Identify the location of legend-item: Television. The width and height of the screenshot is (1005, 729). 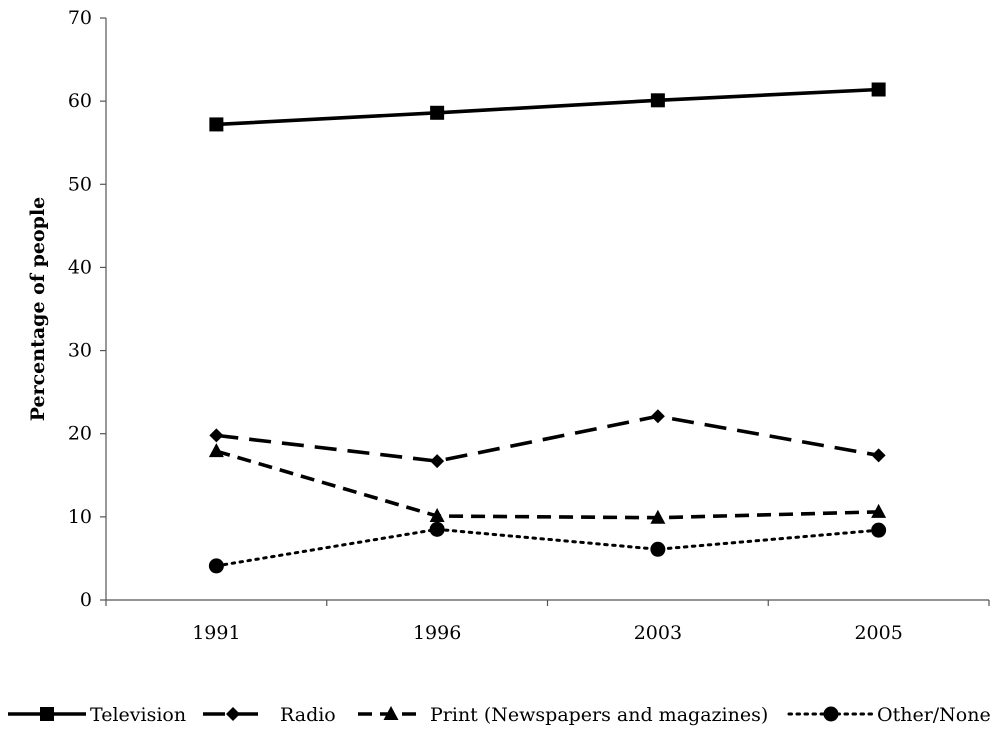
(97, 715).